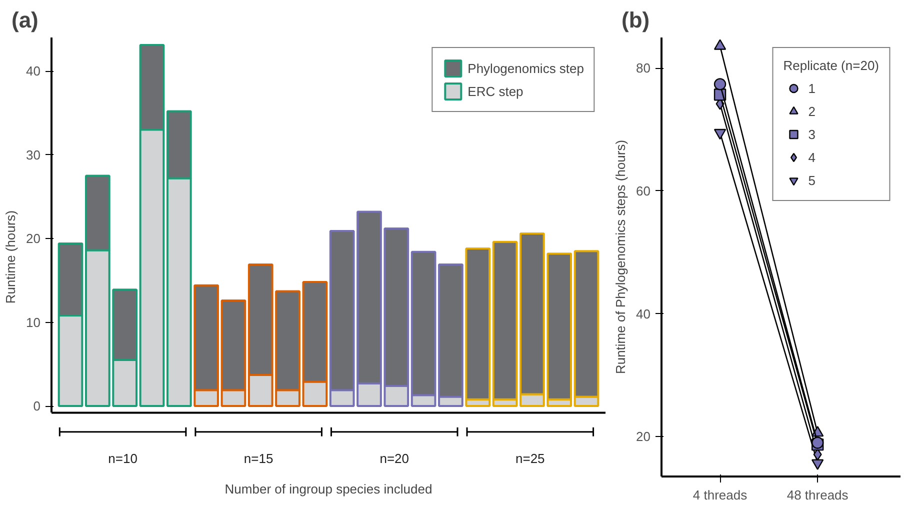  I want to click on y-tick-label: 60, so click(643, 190).